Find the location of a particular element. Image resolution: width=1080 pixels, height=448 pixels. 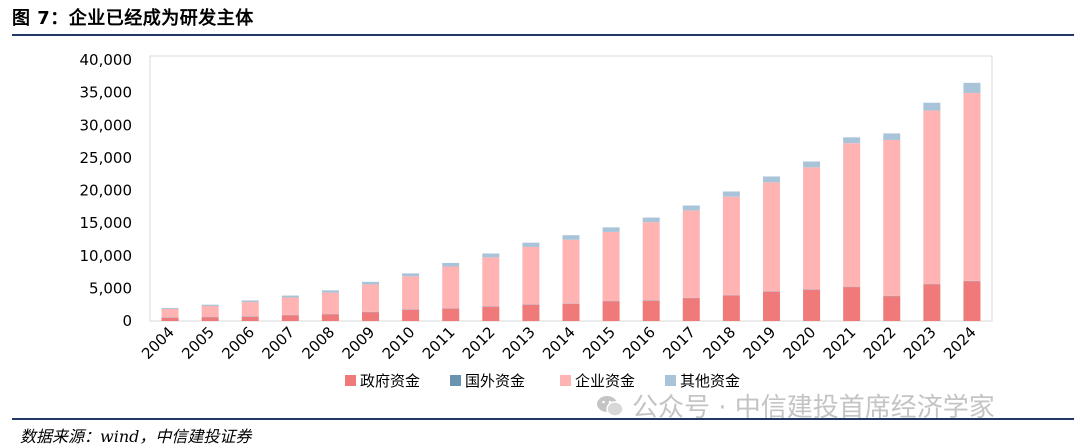

x-tick-label: 2020 is located at coordinates (800, 343).